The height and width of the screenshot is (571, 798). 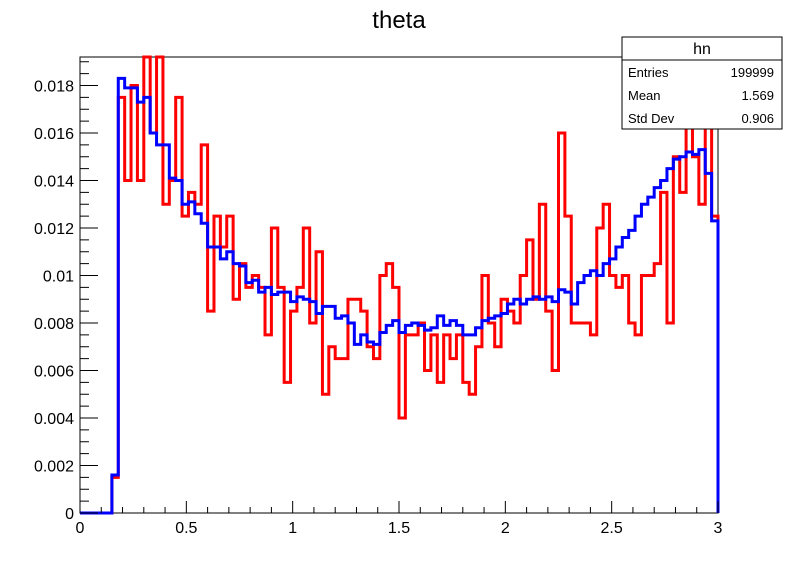 What do you see at coordinates (186, 528) in the screenshot?
I see `x-tick-label: 0.5` at bounding box center [186, 528].